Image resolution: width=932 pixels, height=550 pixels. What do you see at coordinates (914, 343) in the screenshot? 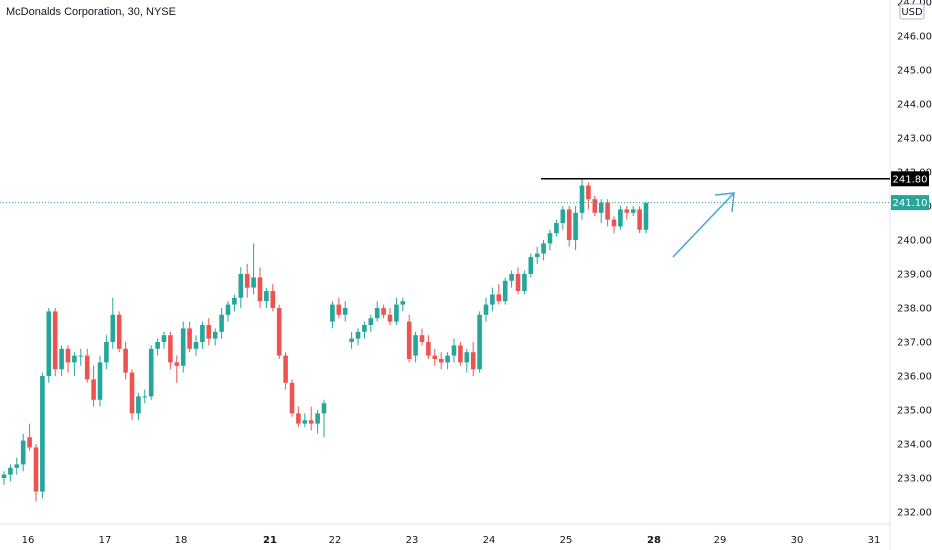
I see `price-tick-label: 237.00` at bounding box center [914, 343].